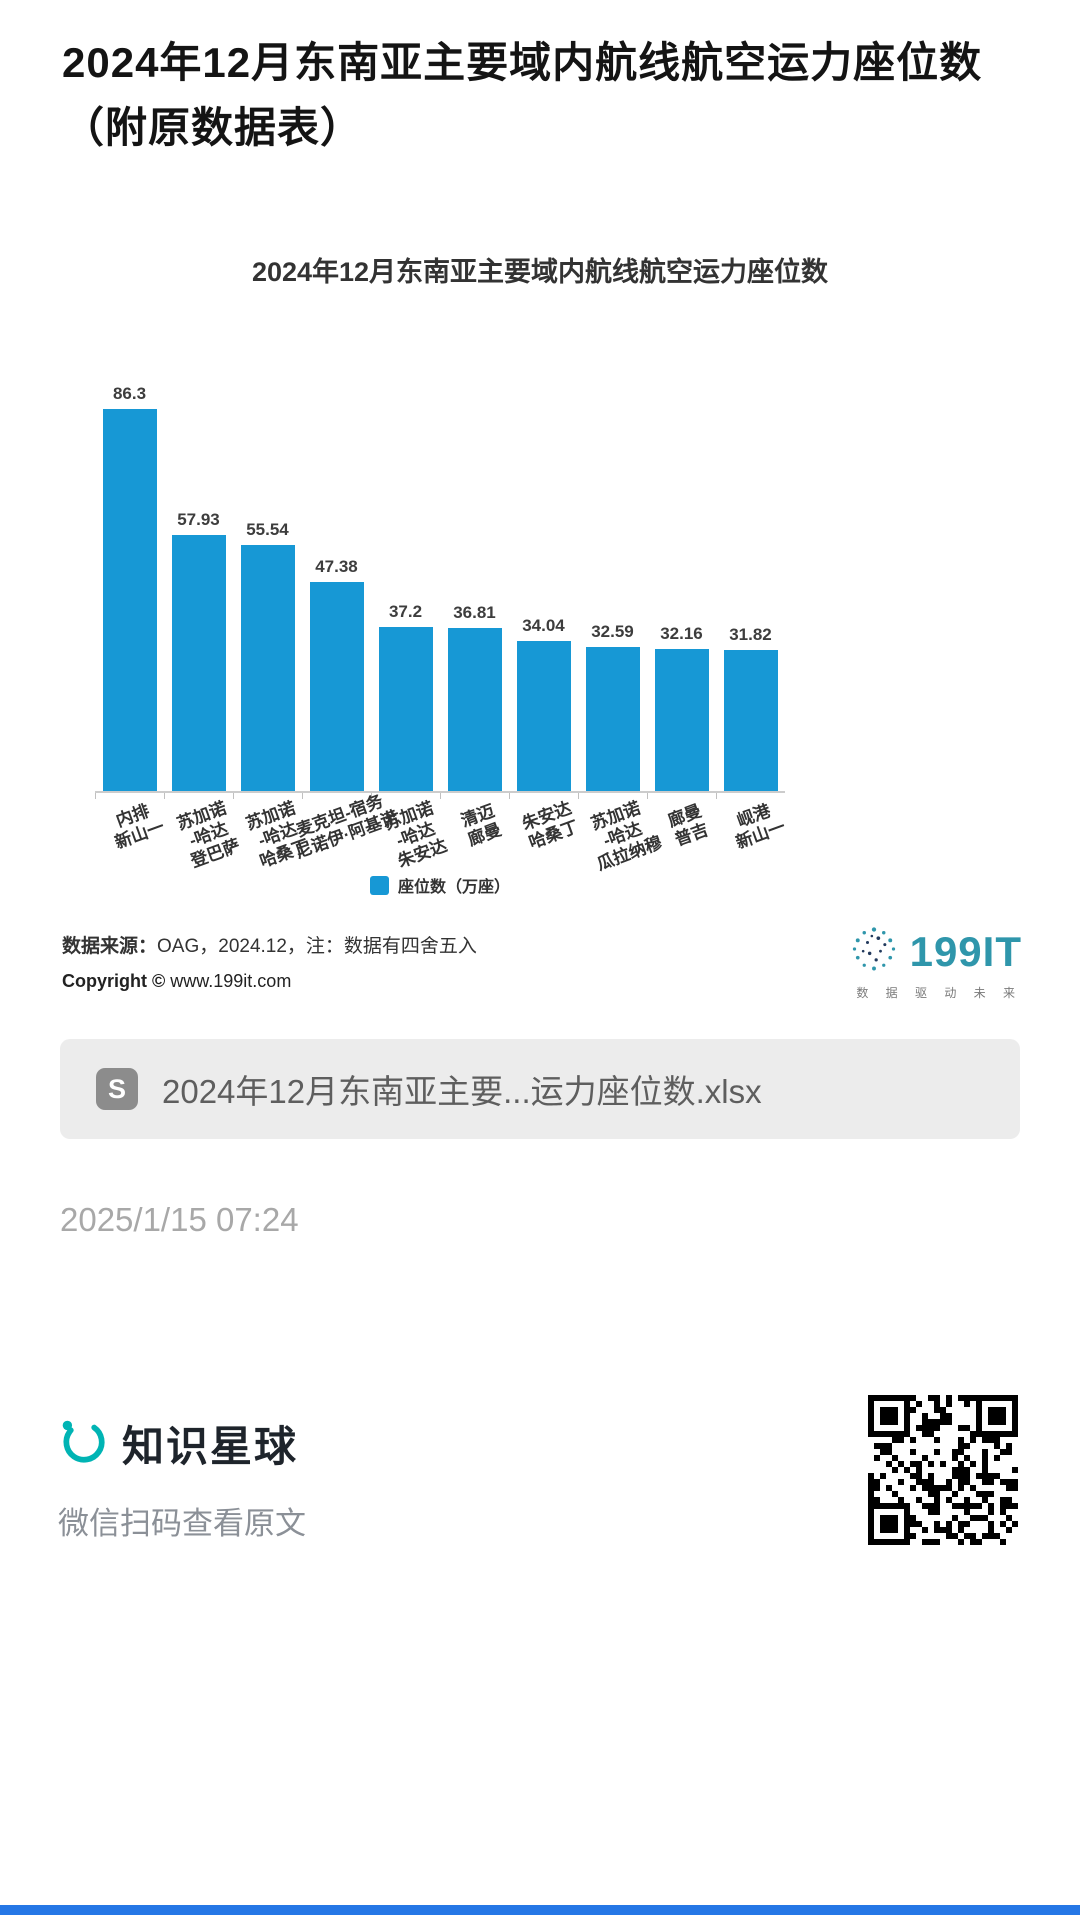 The width and height of the screenshot is (1080, 1915). Describe the element at coordinates (346, 827) in the screenshot. I see `bar-category-label: 麦克坦-宿务 尼诺伊·阿基诺` at that location.